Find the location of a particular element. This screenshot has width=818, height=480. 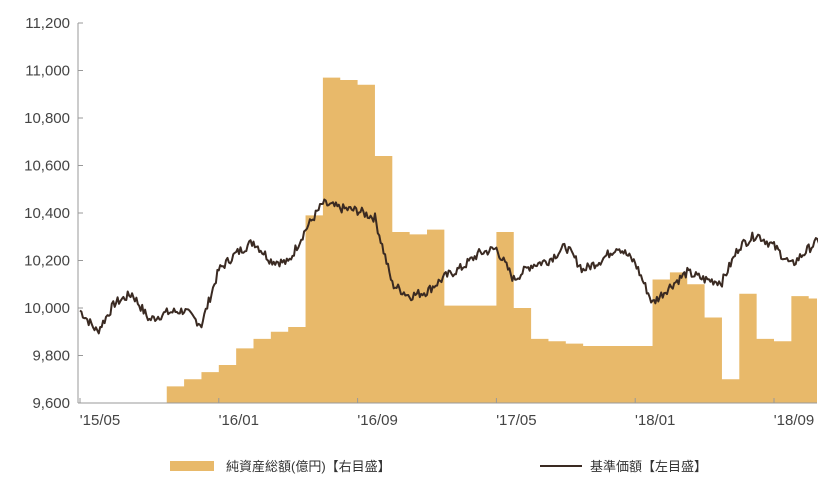

x-tick-label: '18/09 is located at coordinates (794, 420).